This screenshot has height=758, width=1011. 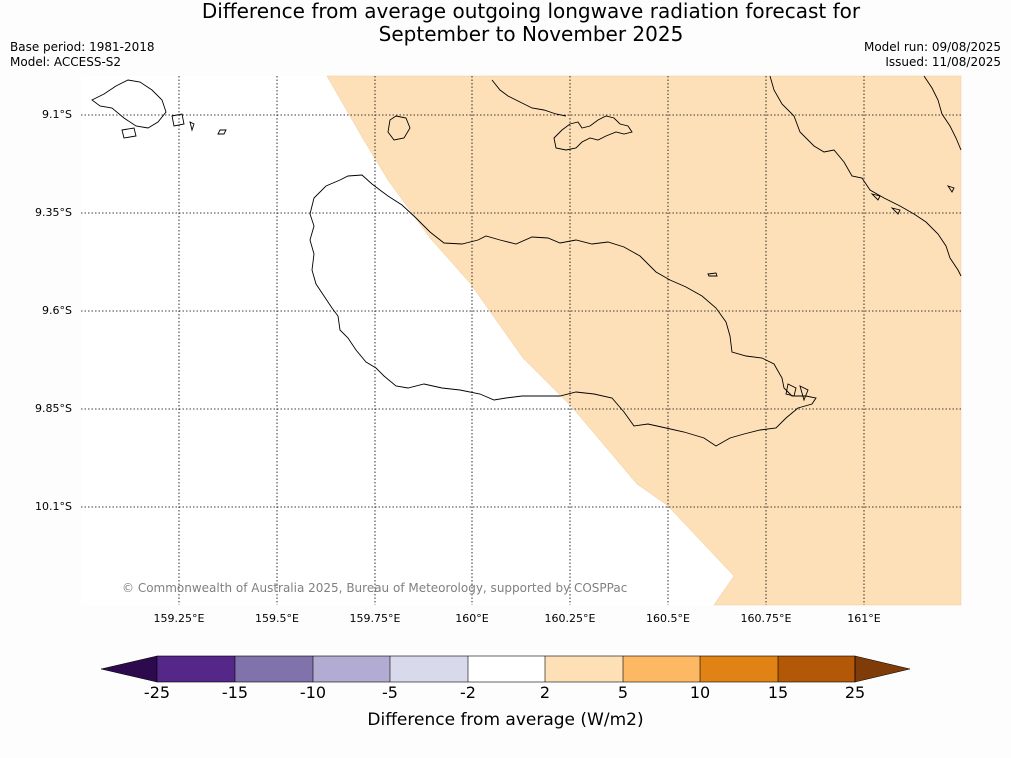 What do you see at coordinates (277, 618) in the screenshot?
I see `lon-label-159.5: 159.5°E` at bounding box center [277, 618].